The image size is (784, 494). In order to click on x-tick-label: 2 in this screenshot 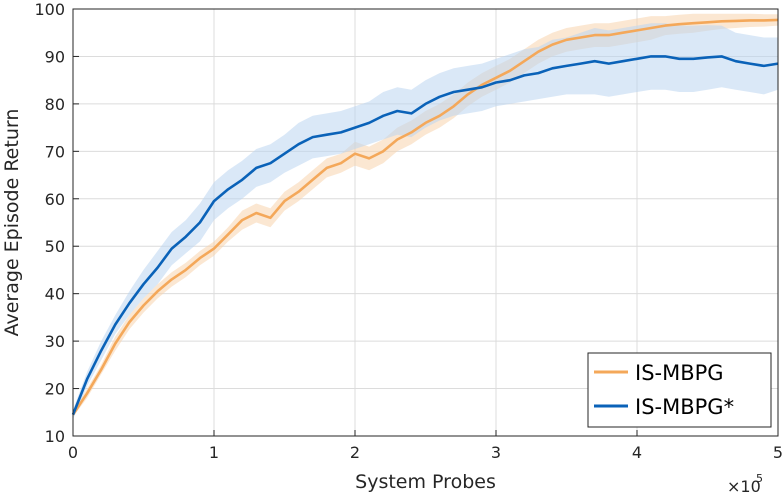, I will do `click(355, 452)`.